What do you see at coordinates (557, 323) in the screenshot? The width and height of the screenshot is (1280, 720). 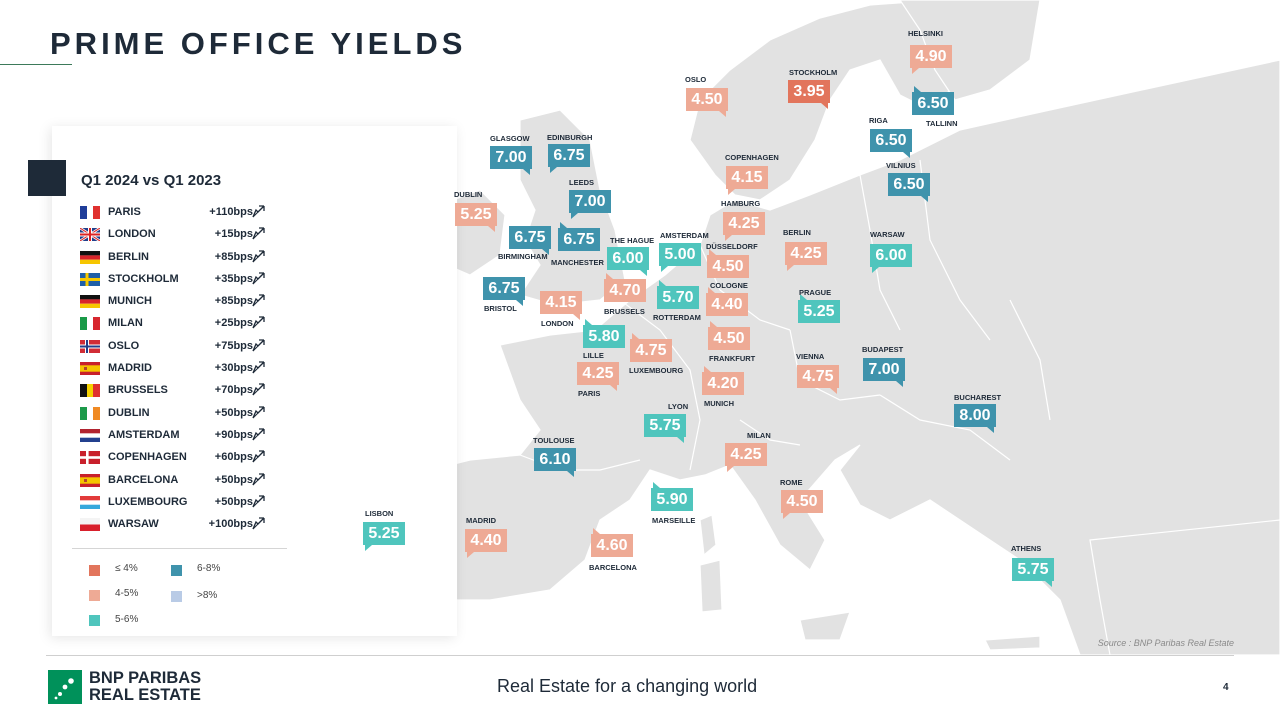 I see `city-label-london: LONDON` at bounding box center [557, 323].